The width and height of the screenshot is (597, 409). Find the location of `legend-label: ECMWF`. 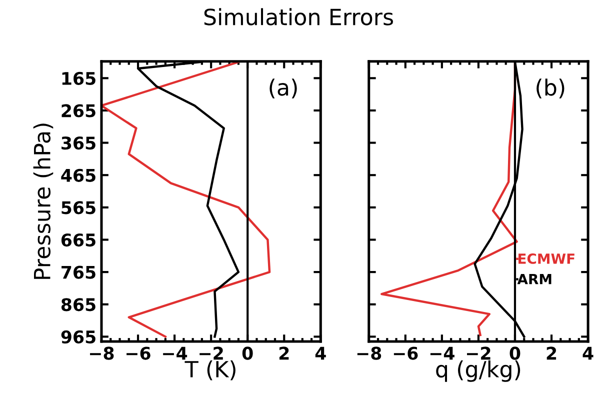

legend-label: ECMWF is located at coordinates (546, 258).